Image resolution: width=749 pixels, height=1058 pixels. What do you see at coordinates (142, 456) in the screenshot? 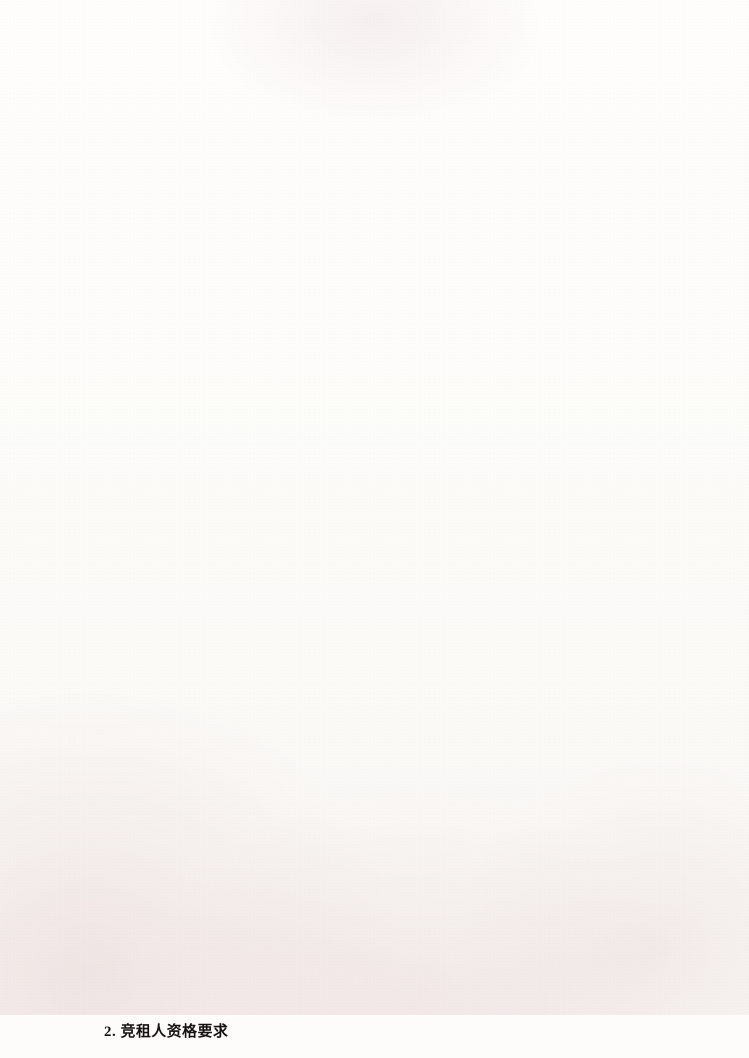
I see `cell-lot-left: 标段73` at bounding box center [142, 456].